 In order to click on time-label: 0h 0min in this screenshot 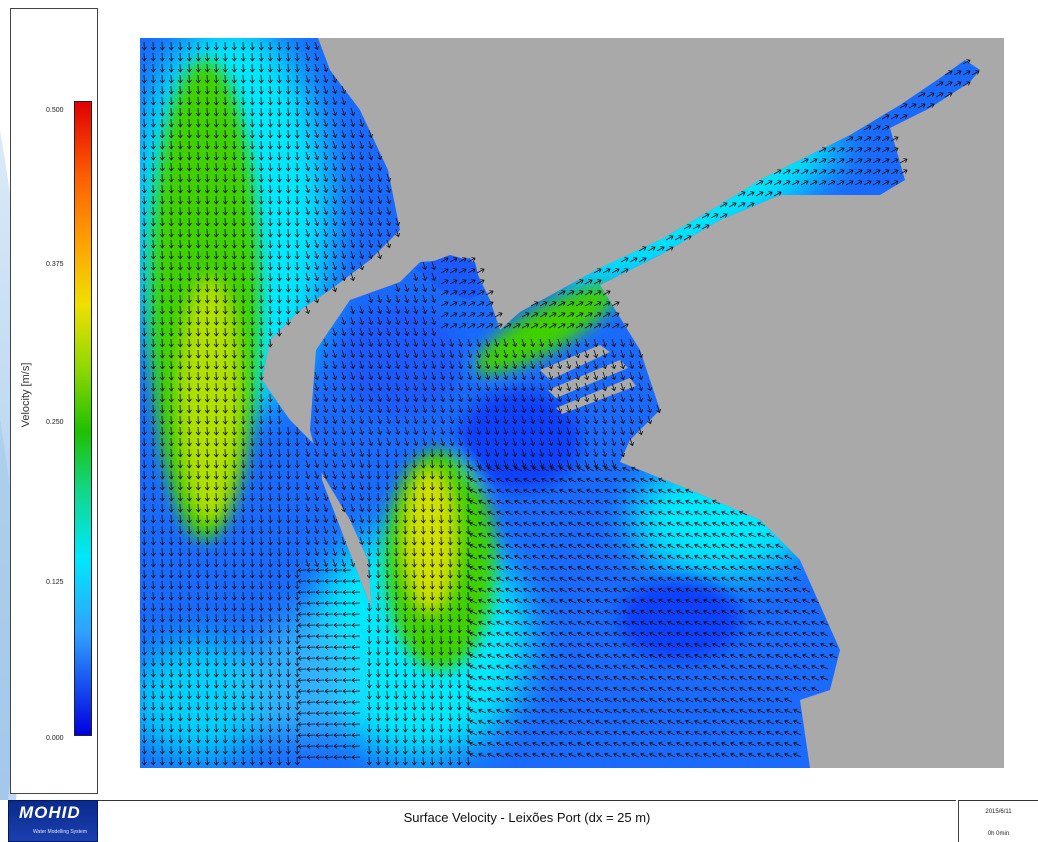, I will do `click(998, 834)`.